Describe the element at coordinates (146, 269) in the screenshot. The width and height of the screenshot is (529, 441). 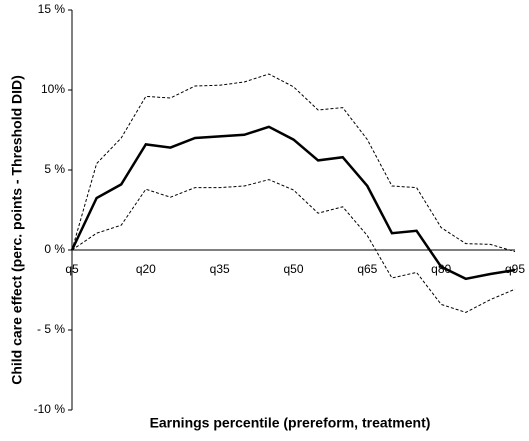
I see `x-tick-label: q20` at that location.